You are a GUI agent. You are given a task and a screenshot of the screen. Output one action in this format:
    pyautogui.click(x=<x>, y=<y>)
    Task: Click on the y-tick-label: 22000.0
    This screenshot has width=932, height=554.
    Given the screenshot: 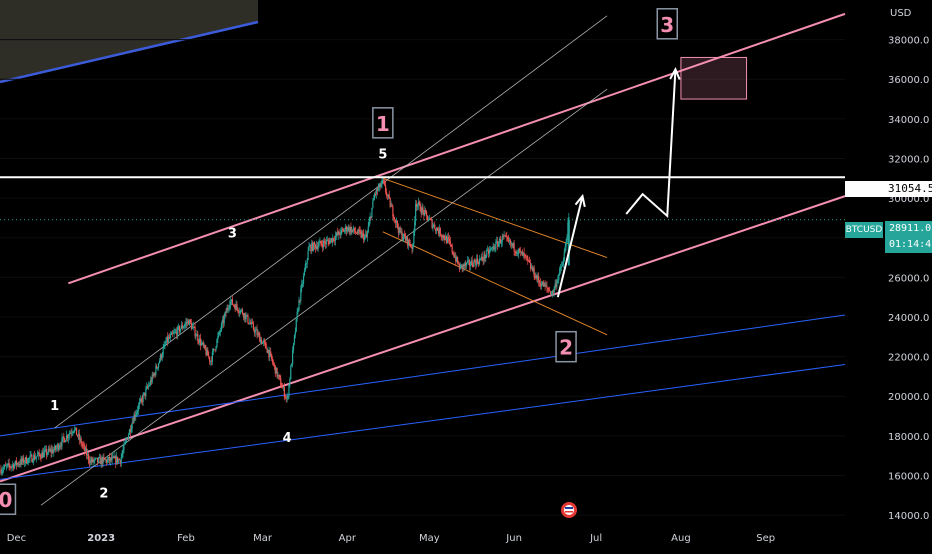 What is the action you would take?
    pyautogui.click(x=908, y=358)
    